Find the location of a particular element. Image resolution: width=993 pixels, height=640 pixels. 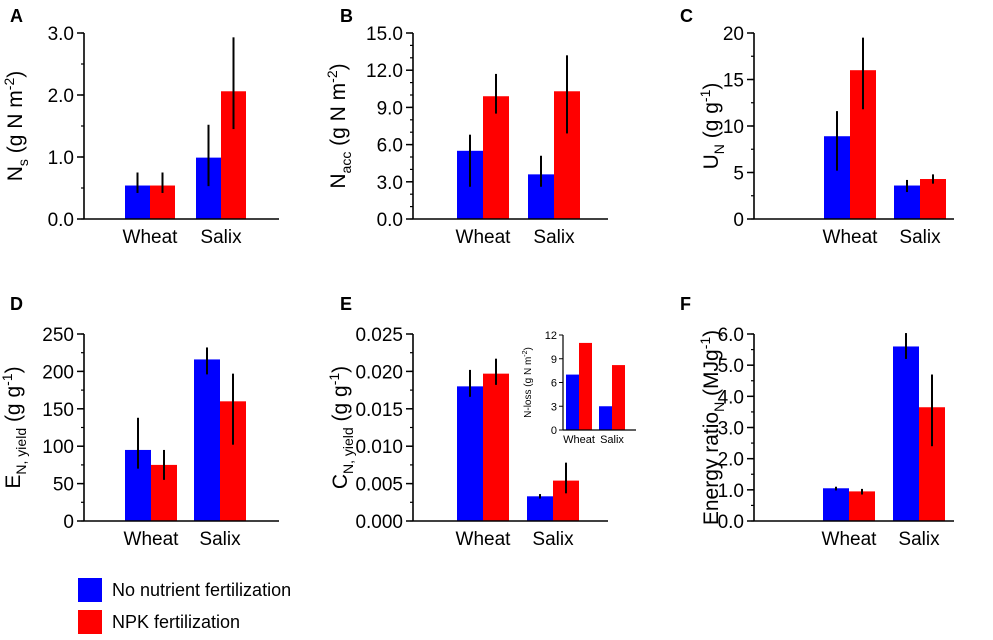

tick-label: 100 is located at coordinates (58, 447).